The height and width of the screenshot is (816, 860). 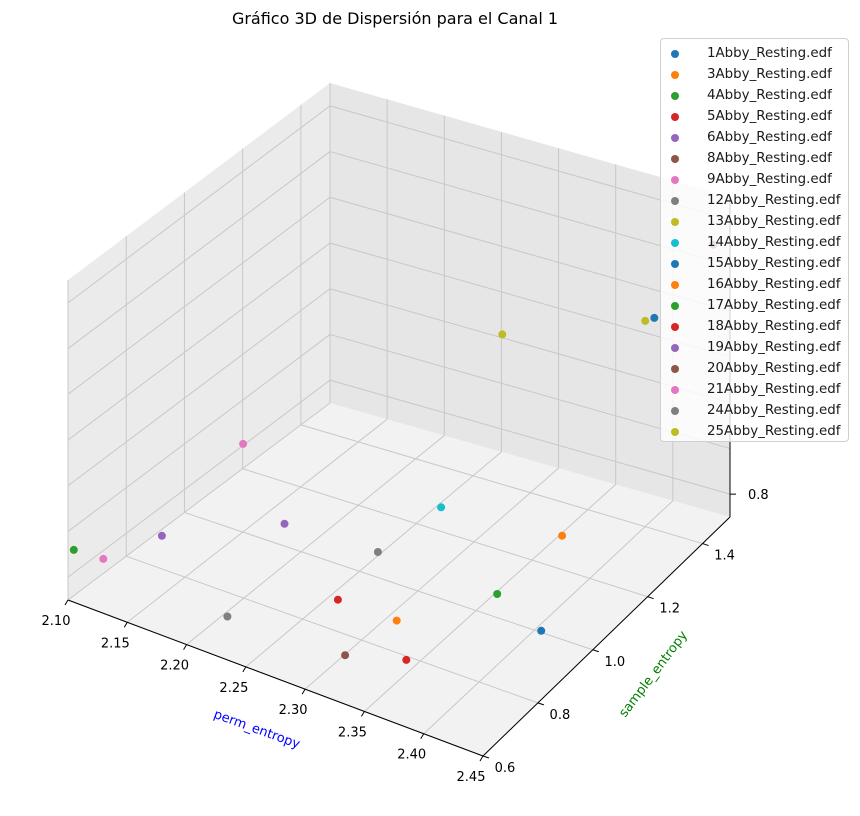 I want to click on legend-item: 3Abby_Resting.edf, so click(x=756, y=74).